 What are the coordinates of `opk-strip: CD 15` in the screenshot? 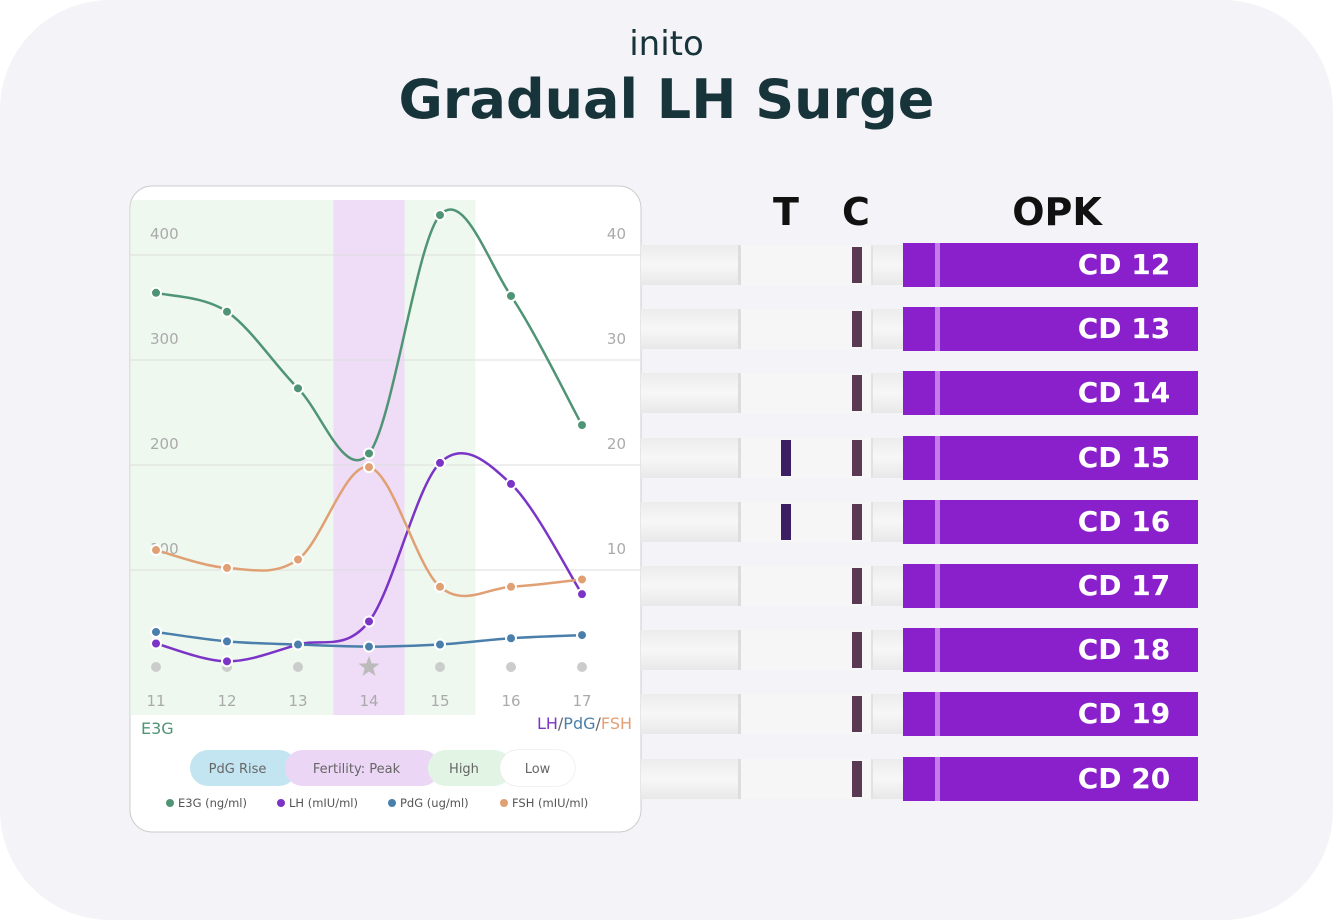 It's located at (919, 457).